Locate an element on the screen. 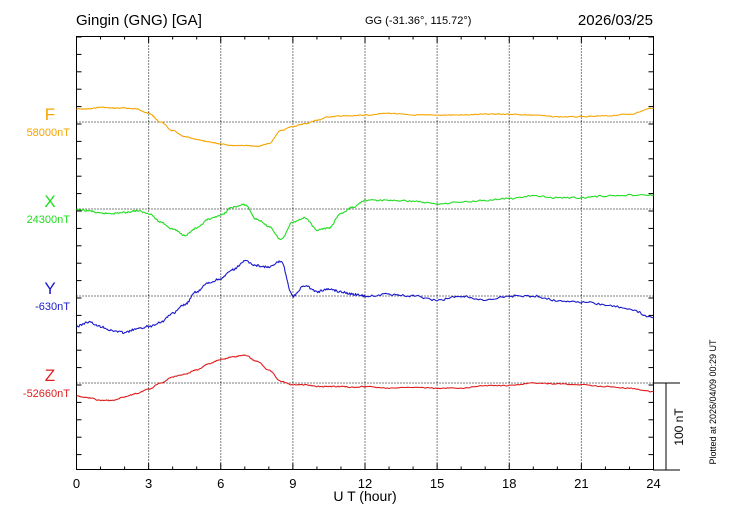  x-tick-label-18: 18 is located at coordinates (509, 483).